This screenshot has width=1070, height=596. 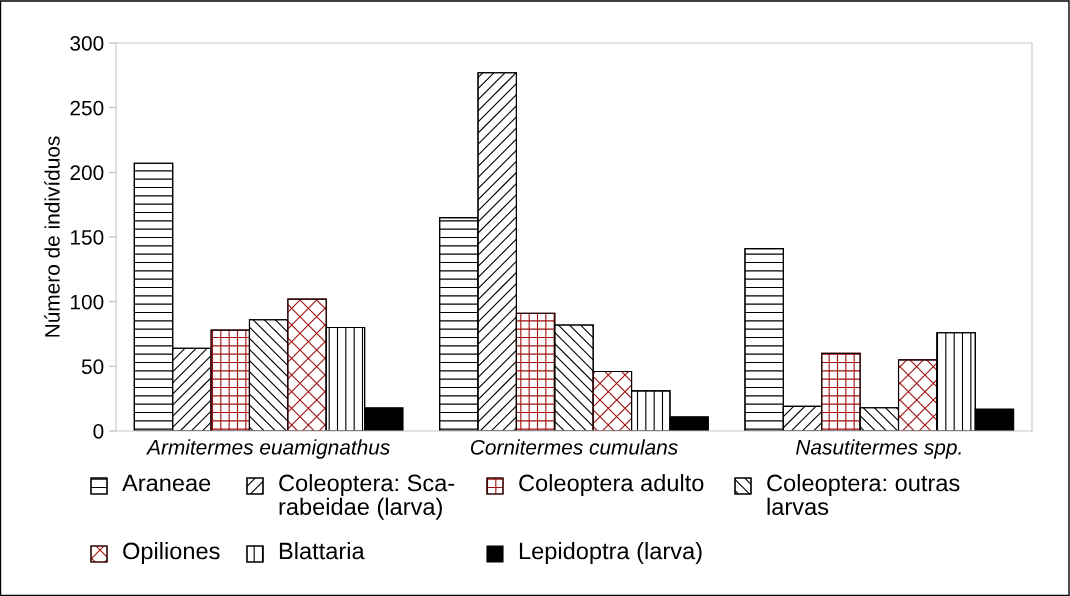 I want to click on legend-label: Coleoptera adulto, so click(x=611, y=485).